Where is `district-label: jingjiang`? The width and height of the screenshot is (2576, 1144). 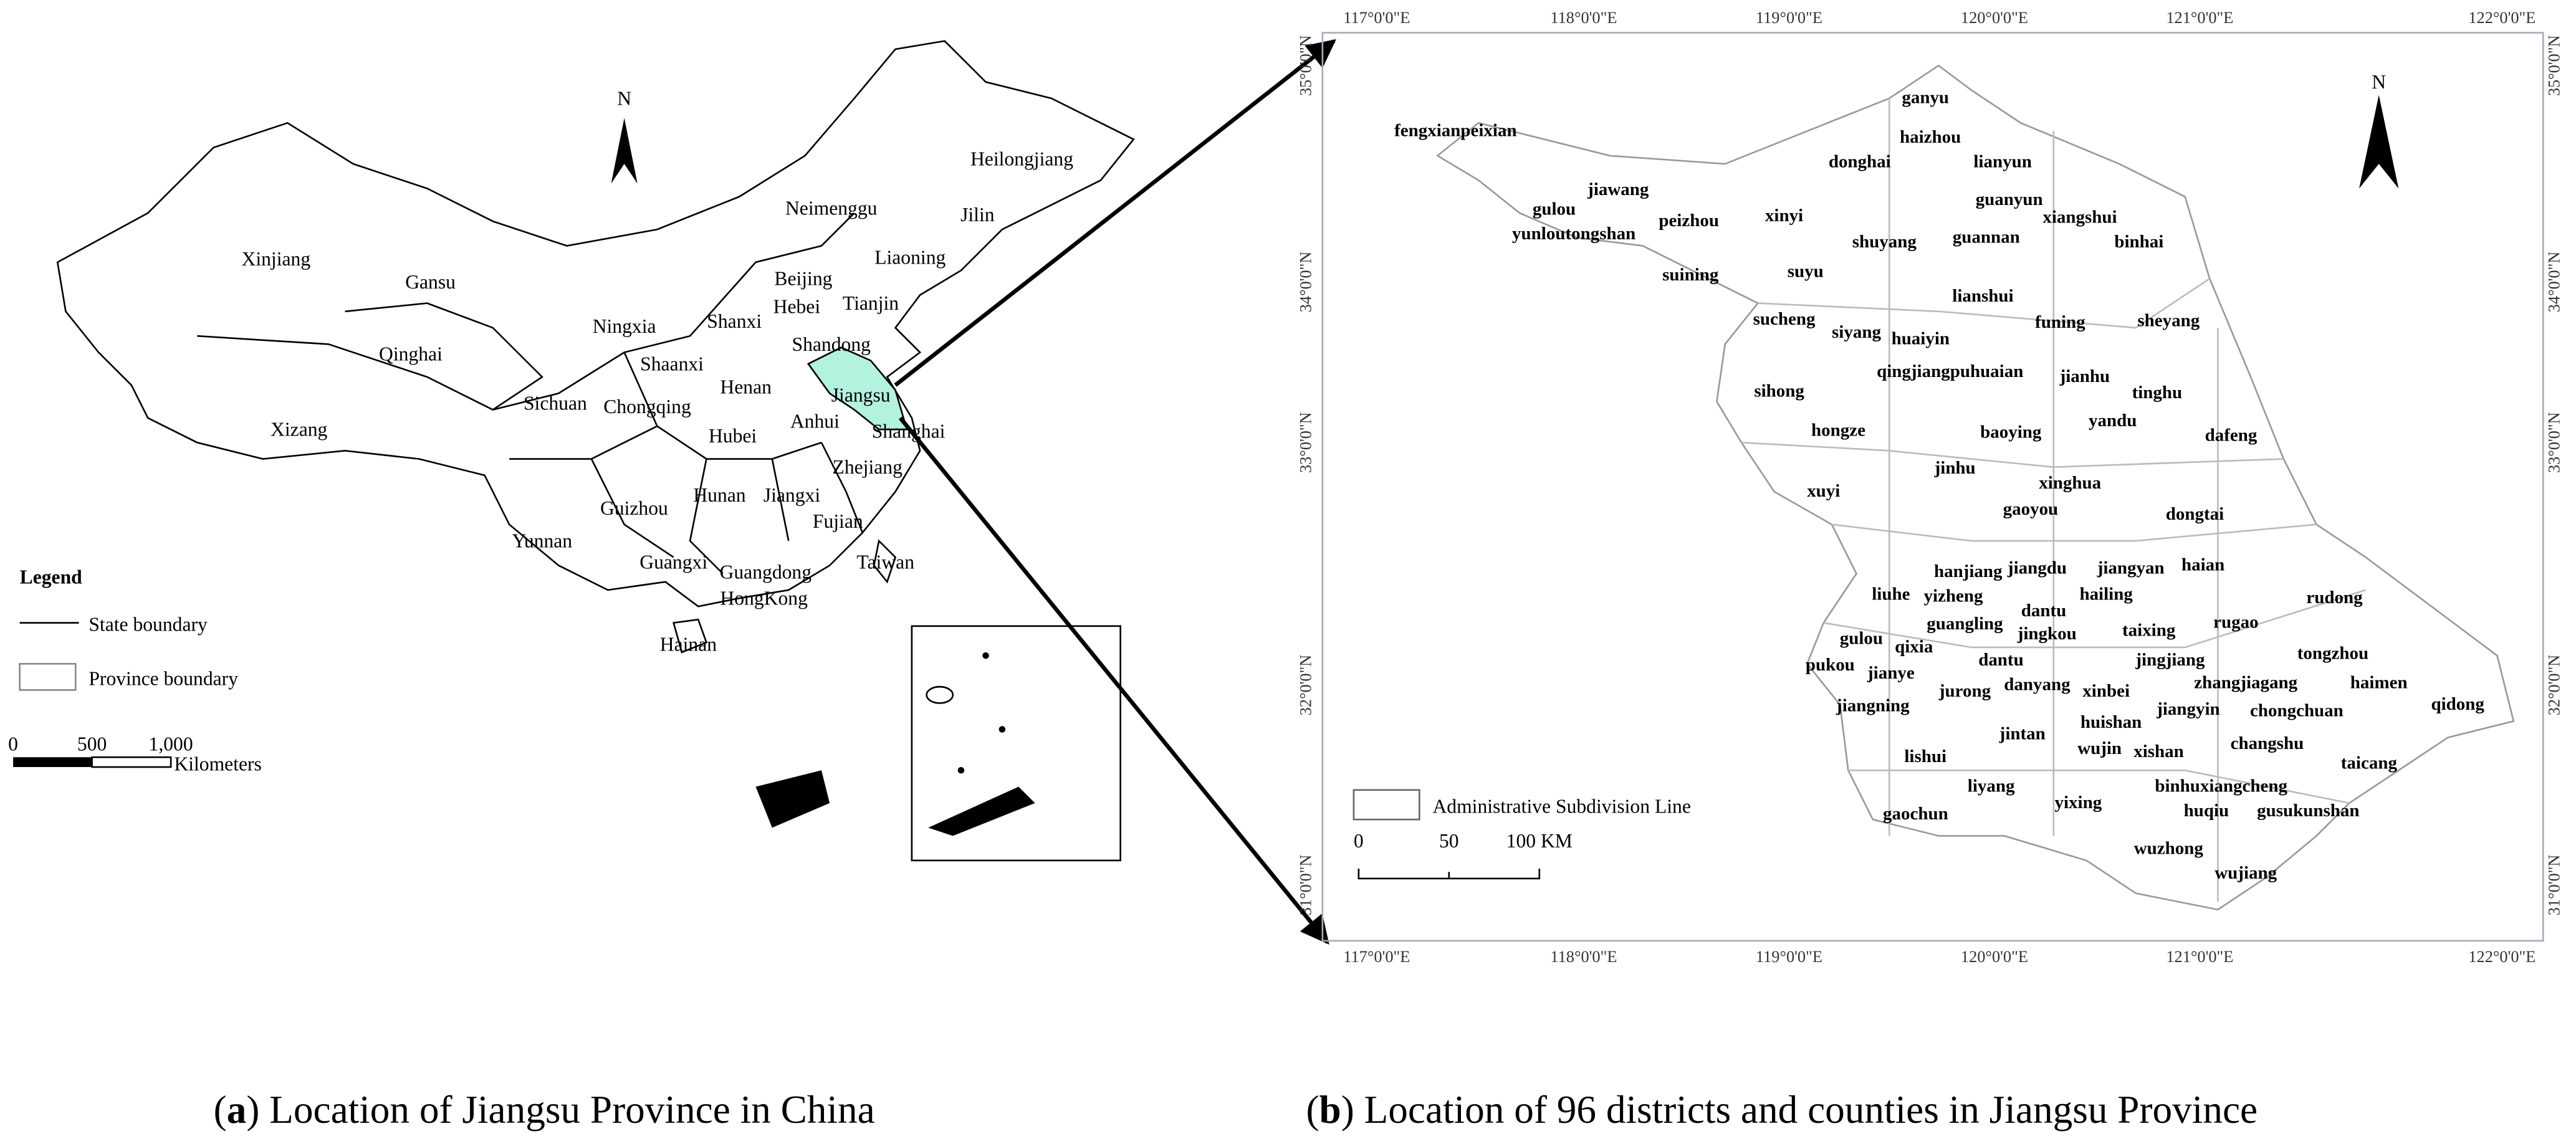
district-label: jingjiang is located at coordinates (2170, 660).